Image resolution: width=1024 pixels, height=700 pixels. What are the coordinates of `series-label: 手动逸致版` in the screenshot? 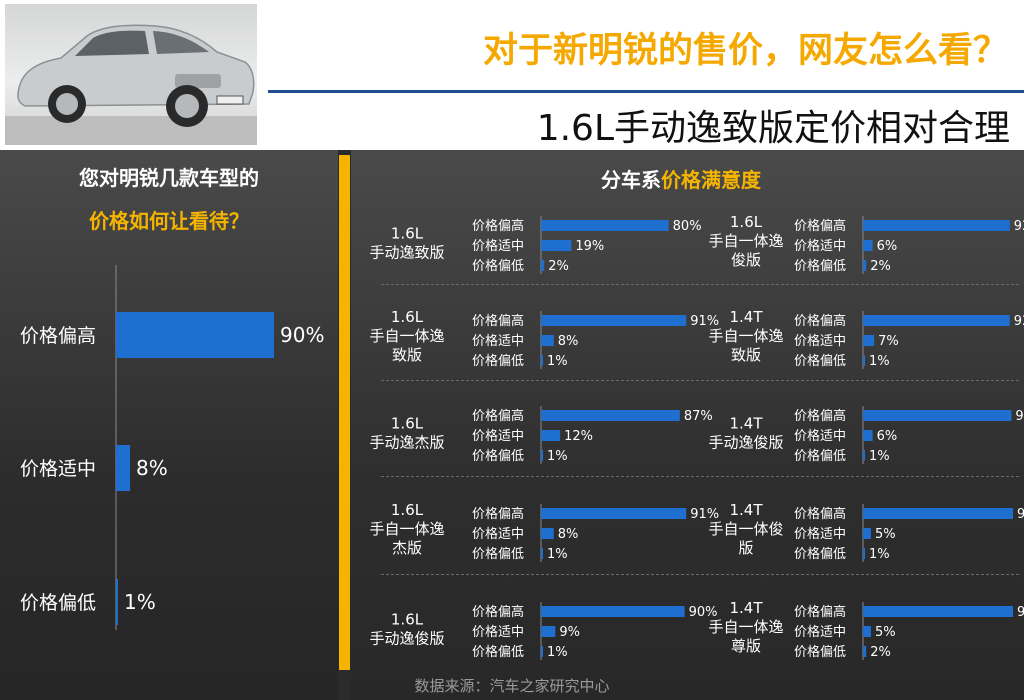 It's located at (406, 253).